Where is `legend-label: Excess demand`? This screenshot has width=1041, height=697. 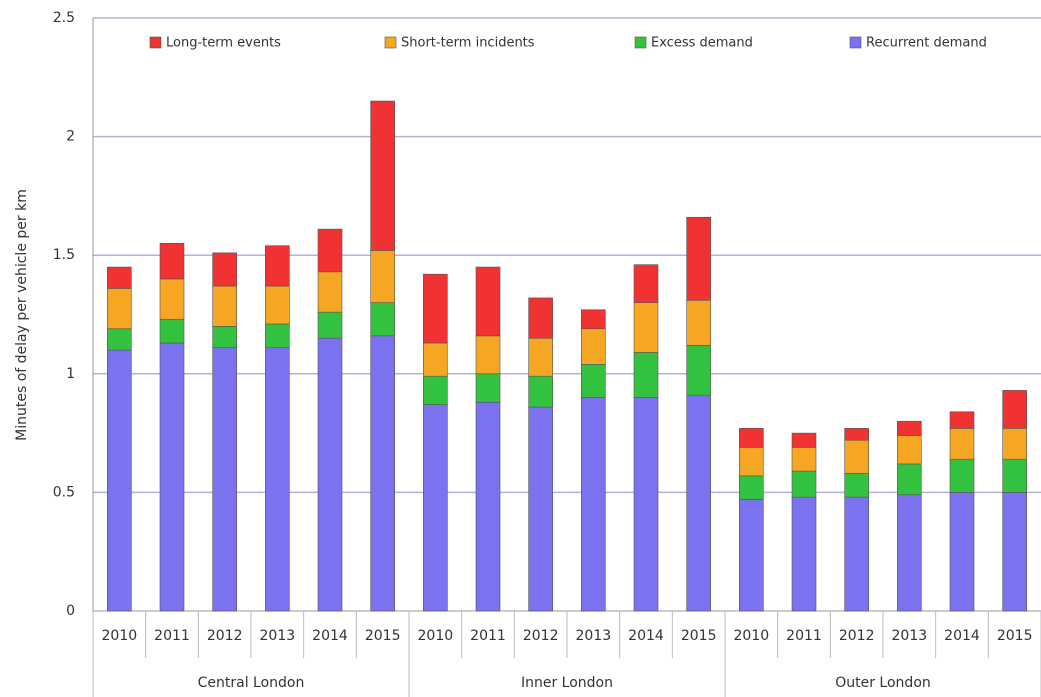
legend-label: Excess demand is located at coordinates (702, 43).